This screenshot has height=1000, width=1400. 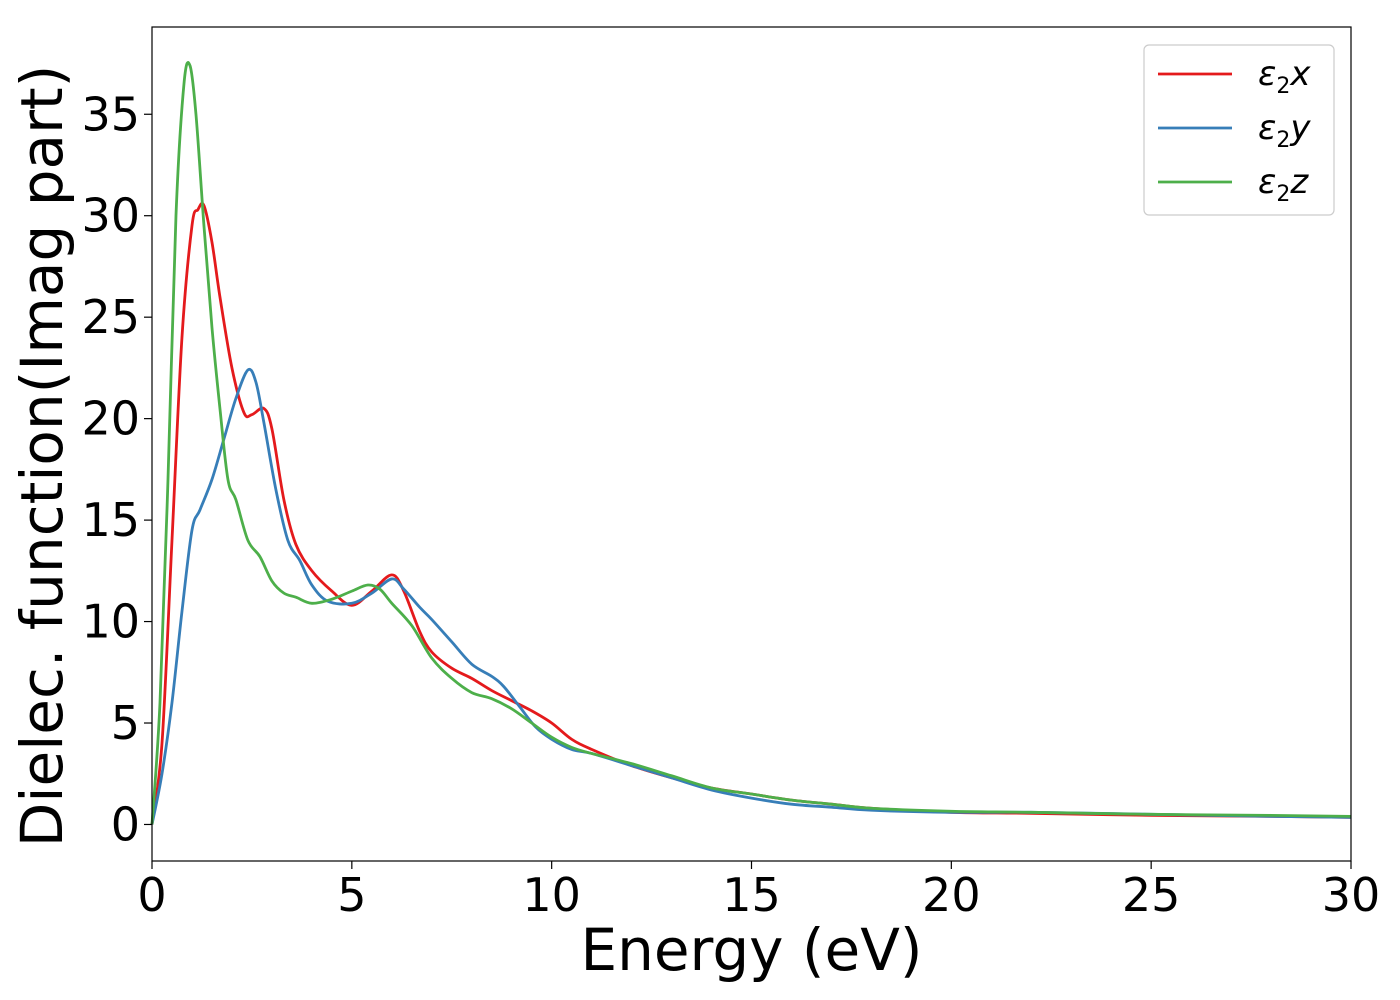 What do you see at coordinates (110, 419) in the screenshot?
I see `y-tick-label: 20` at bounding box center [110, 419].